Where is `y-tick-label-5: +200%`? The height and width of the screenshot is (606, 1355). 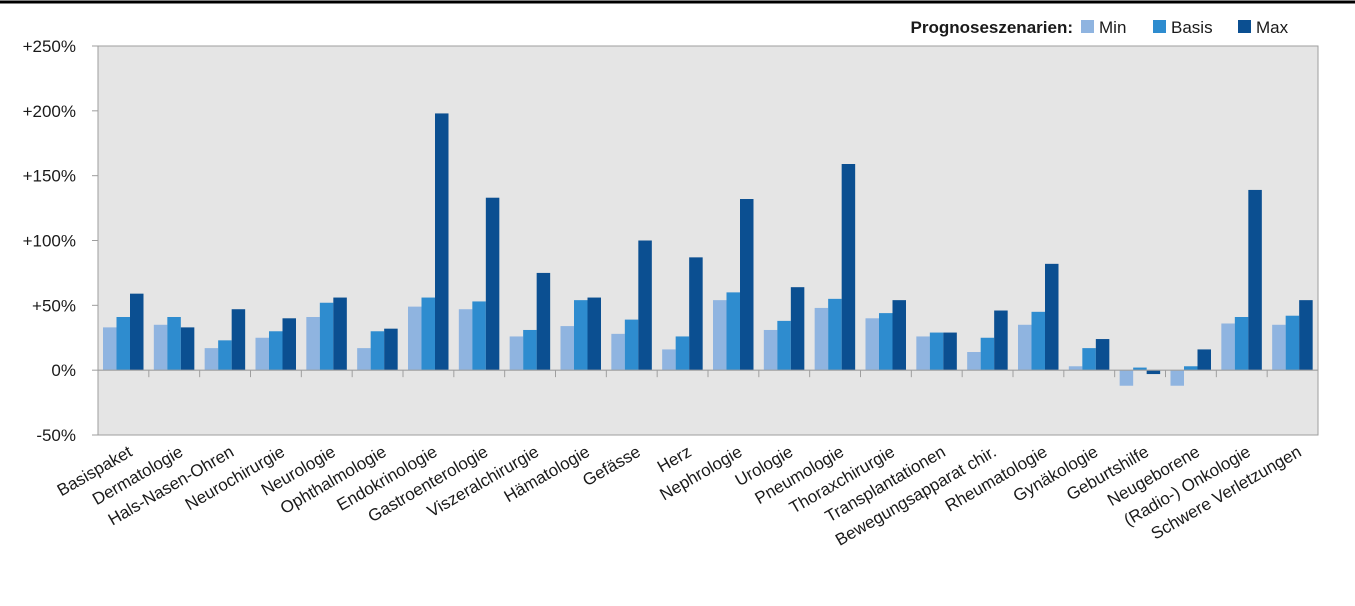 y-tick-label-5: +200% is located at coordinates (49, 111).